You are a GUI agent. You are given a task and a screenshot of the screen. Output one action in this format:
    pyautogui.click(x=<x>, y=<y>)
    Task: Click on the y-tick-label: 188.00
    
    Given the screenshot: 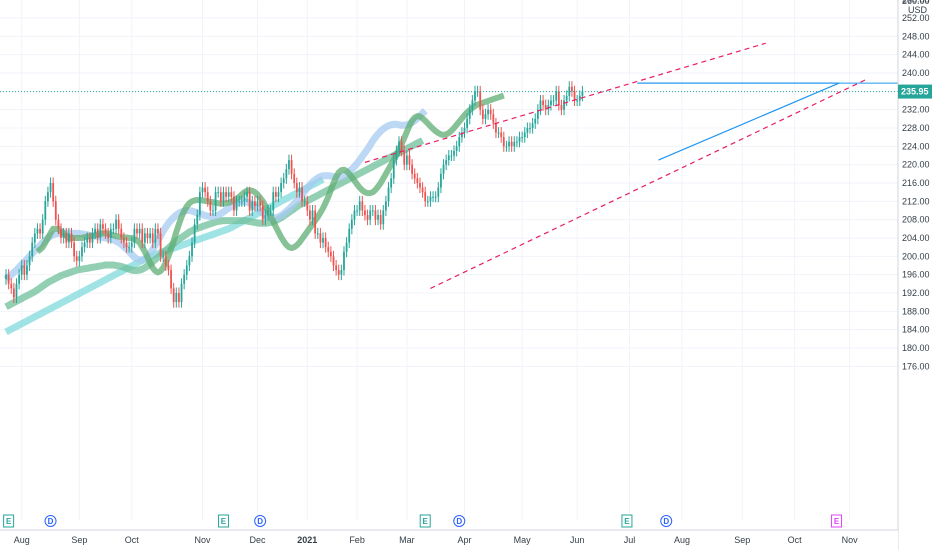 What is the action you would take?
    pyautogui.click(x=916, y=311)
    